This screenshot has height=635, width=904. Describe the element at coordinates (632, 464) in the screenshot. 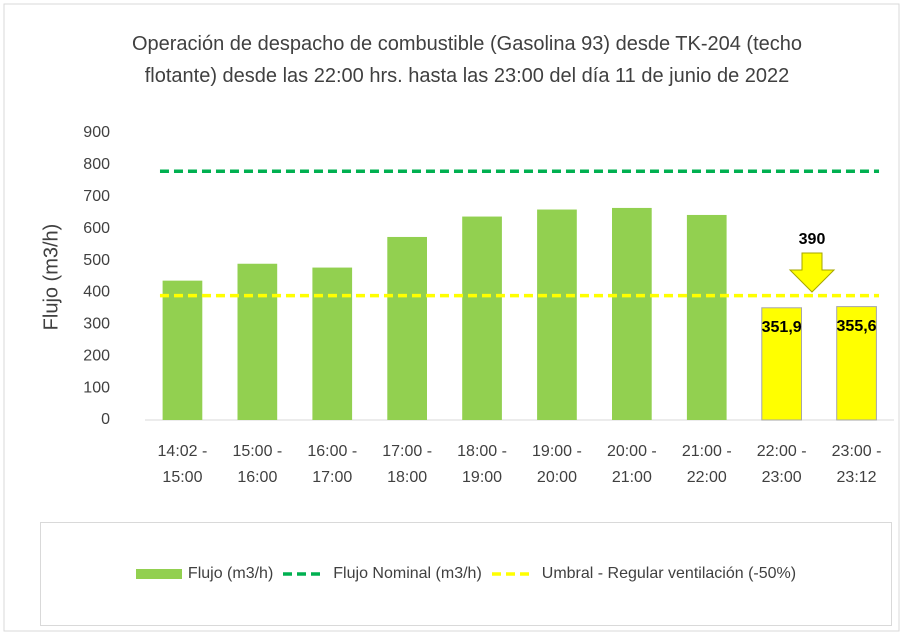

I see `x-tick-label: 20:00 -21:00` at that location.